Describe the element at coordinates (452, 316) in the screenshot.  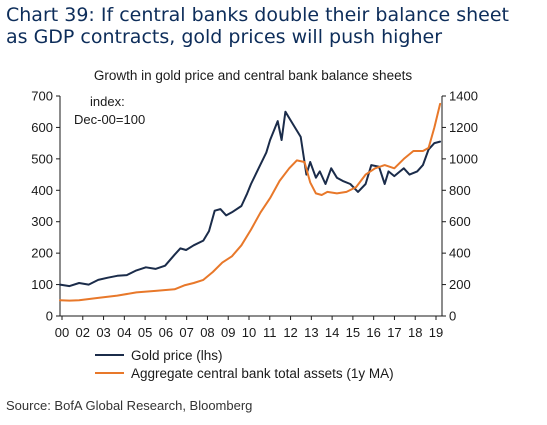
I see `y-right-tick-label: 0` at that location.